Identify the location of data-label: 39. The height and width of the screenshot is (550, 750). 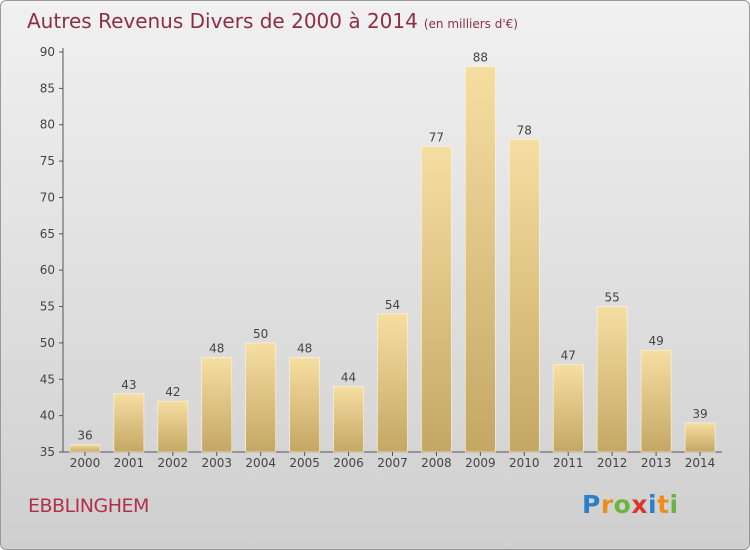
(699, 414).